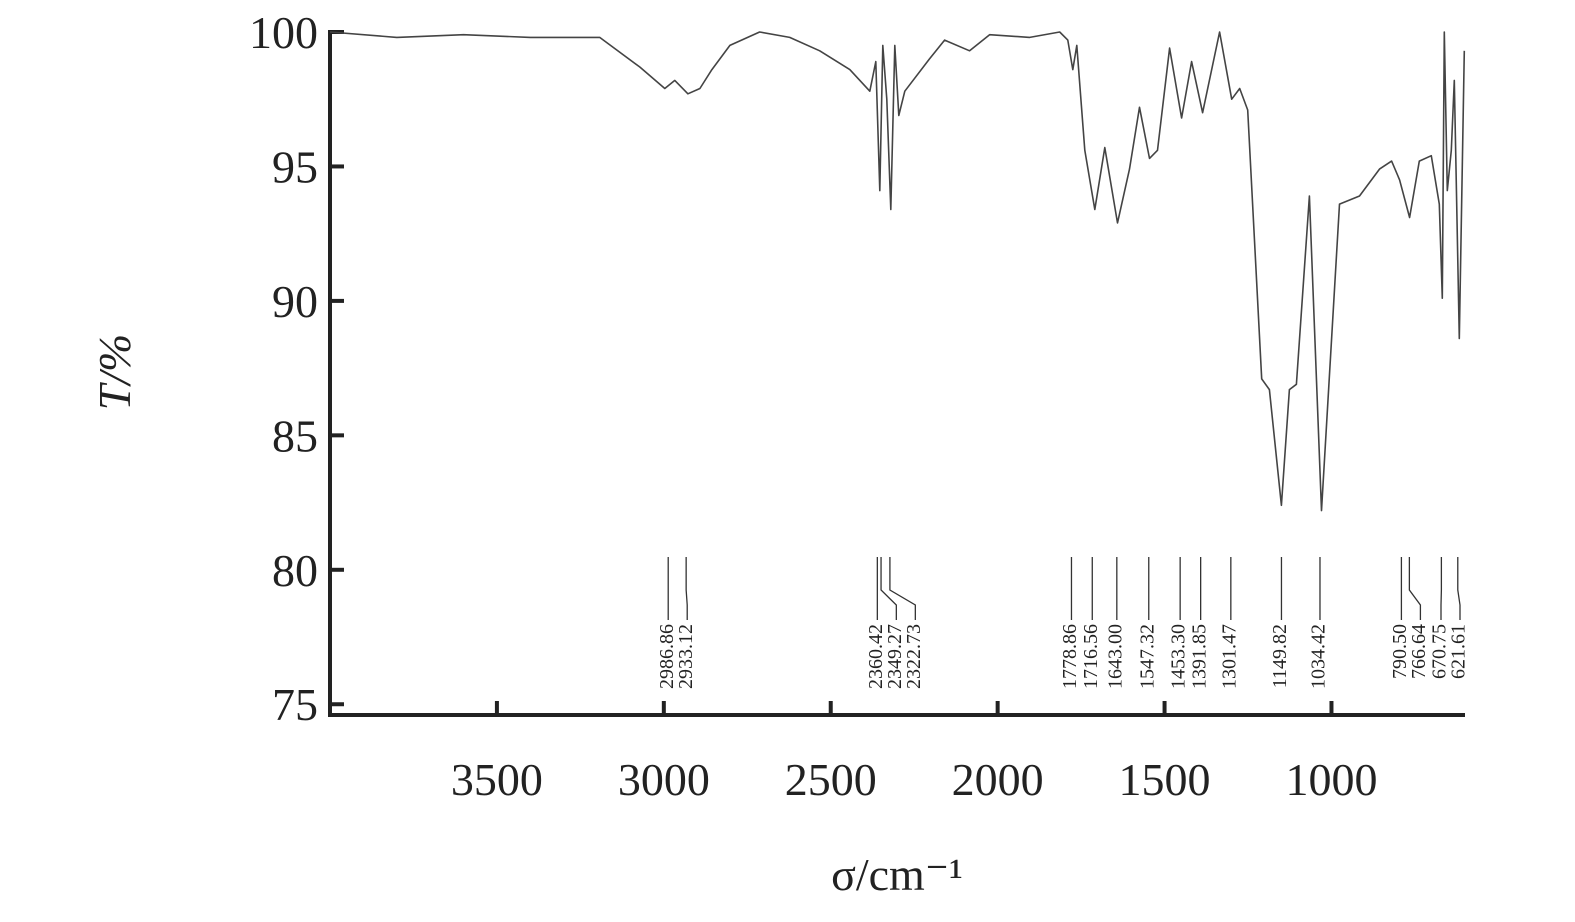 This screenshot has width=1575, height=922. What do you see at coordinates (497, 779) in the screenshot?
I see `x-tick-label: 3500` at bounding box center [497, 779].